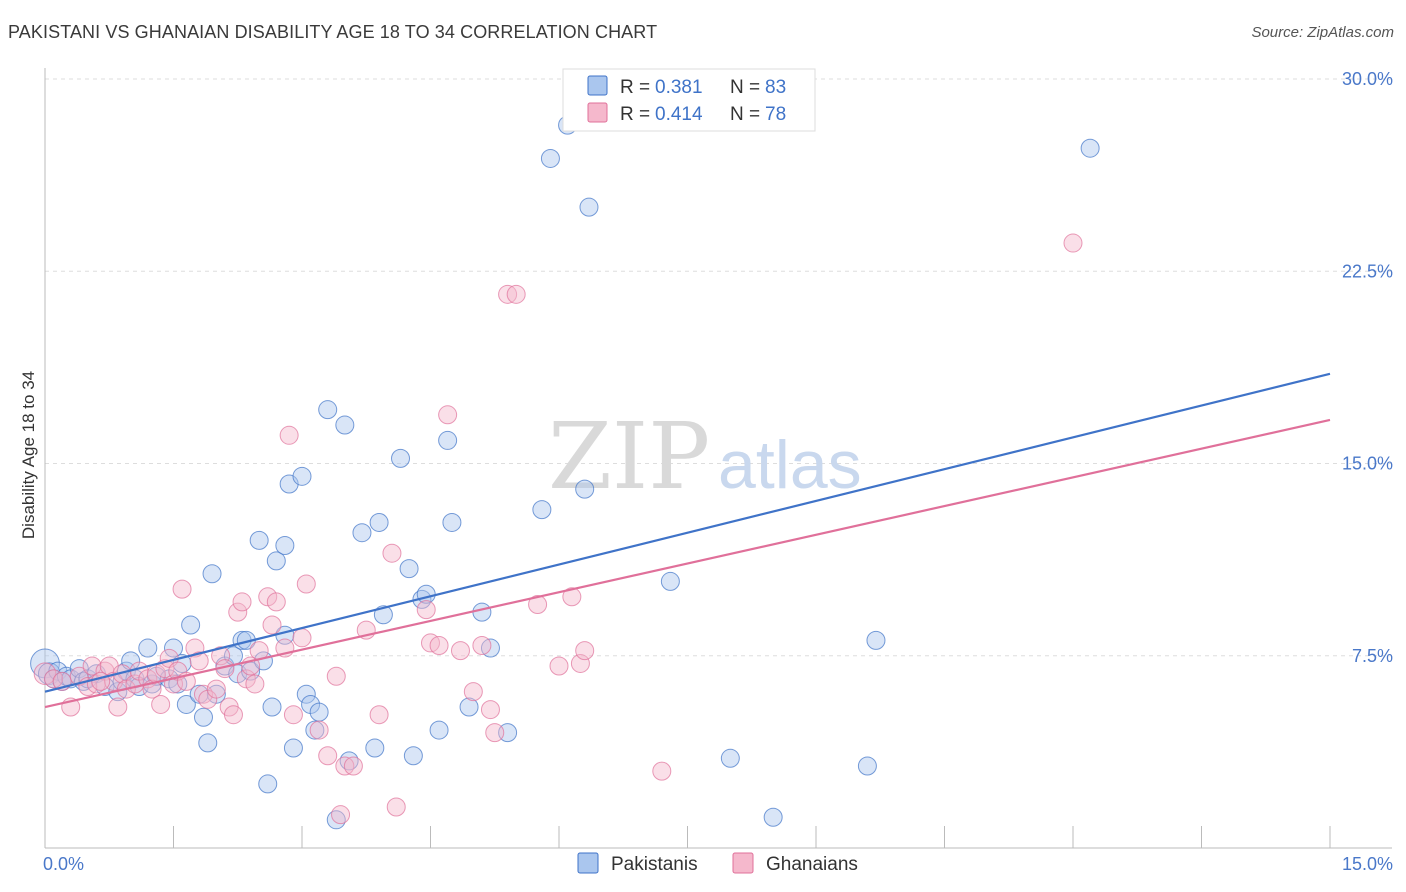  Describe the element at coordinates (775, 87) in the screenshot. I see `pakistani-n-value: 83` at that location.